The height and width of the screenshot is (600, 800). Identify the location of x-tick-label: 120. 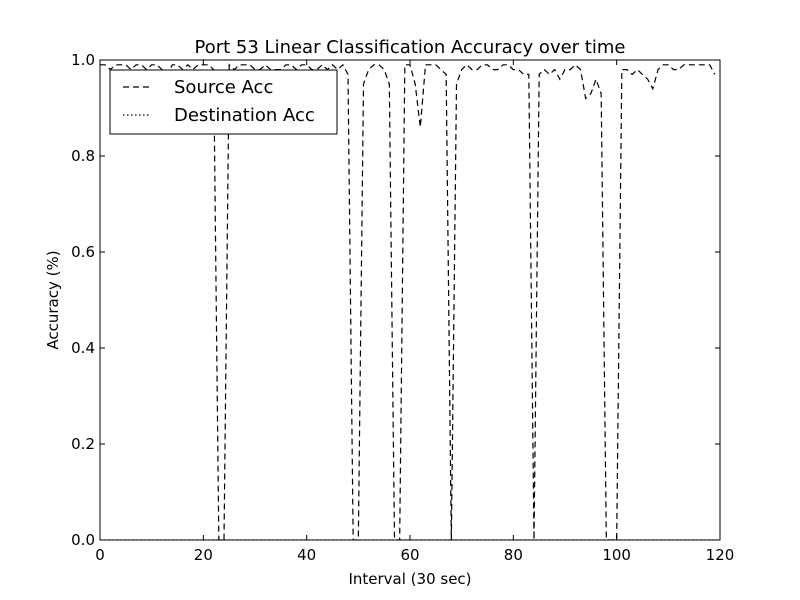
(720, 555).